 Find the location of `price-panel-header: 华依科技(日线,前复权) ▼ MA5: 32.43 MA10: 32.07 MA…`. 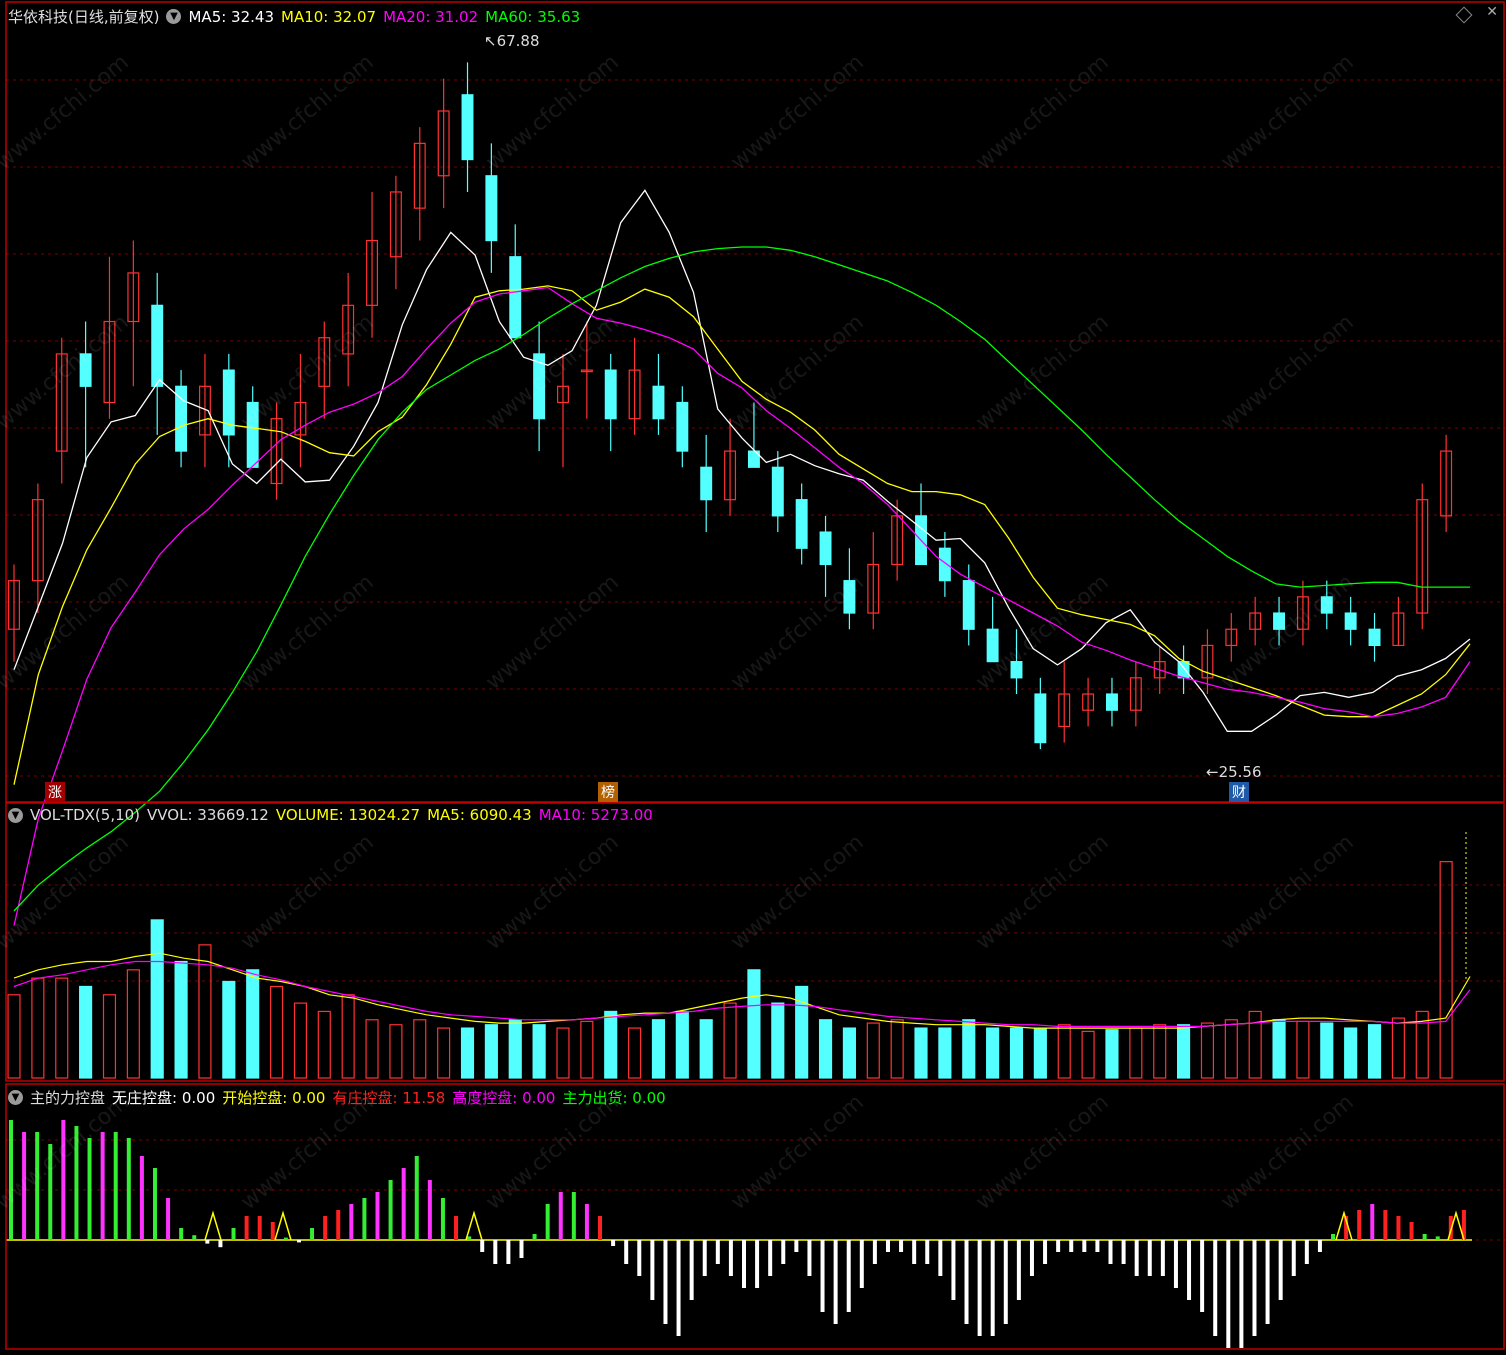

price-panel-header: 华依科技(日线,前复权) ▼ MA5: 32.43 MA10: 32.07 MA… is located at coordinates (294, 16).